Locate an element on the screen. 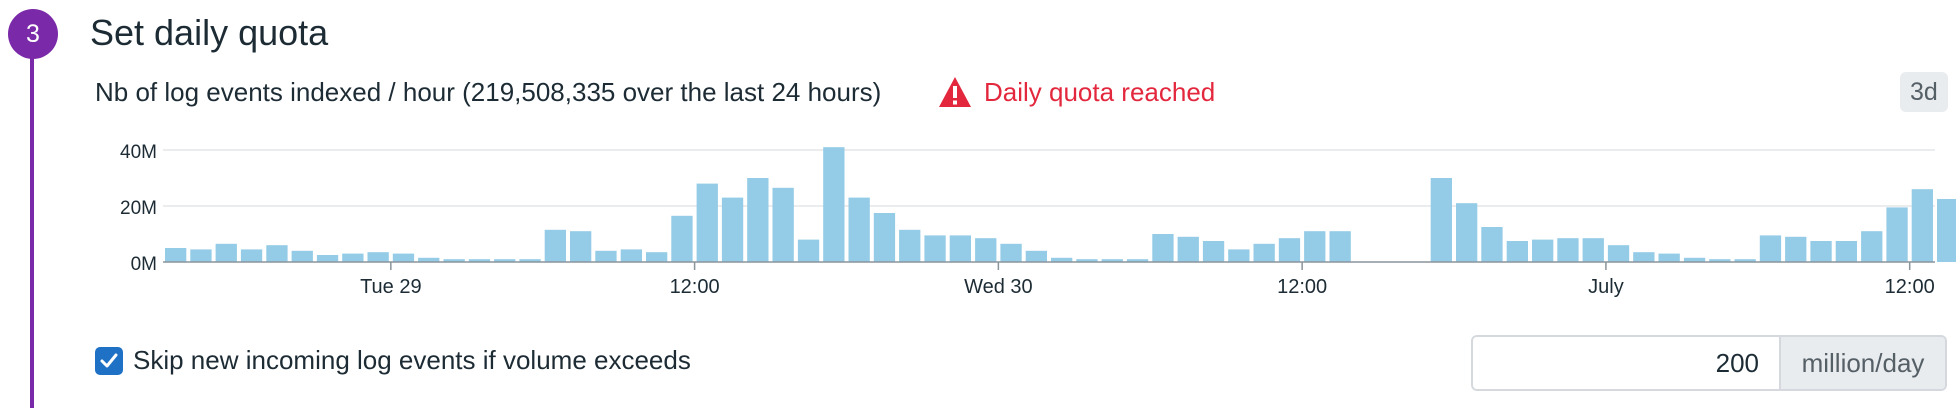  checkmark-icon is located at coordinates (109, 360).